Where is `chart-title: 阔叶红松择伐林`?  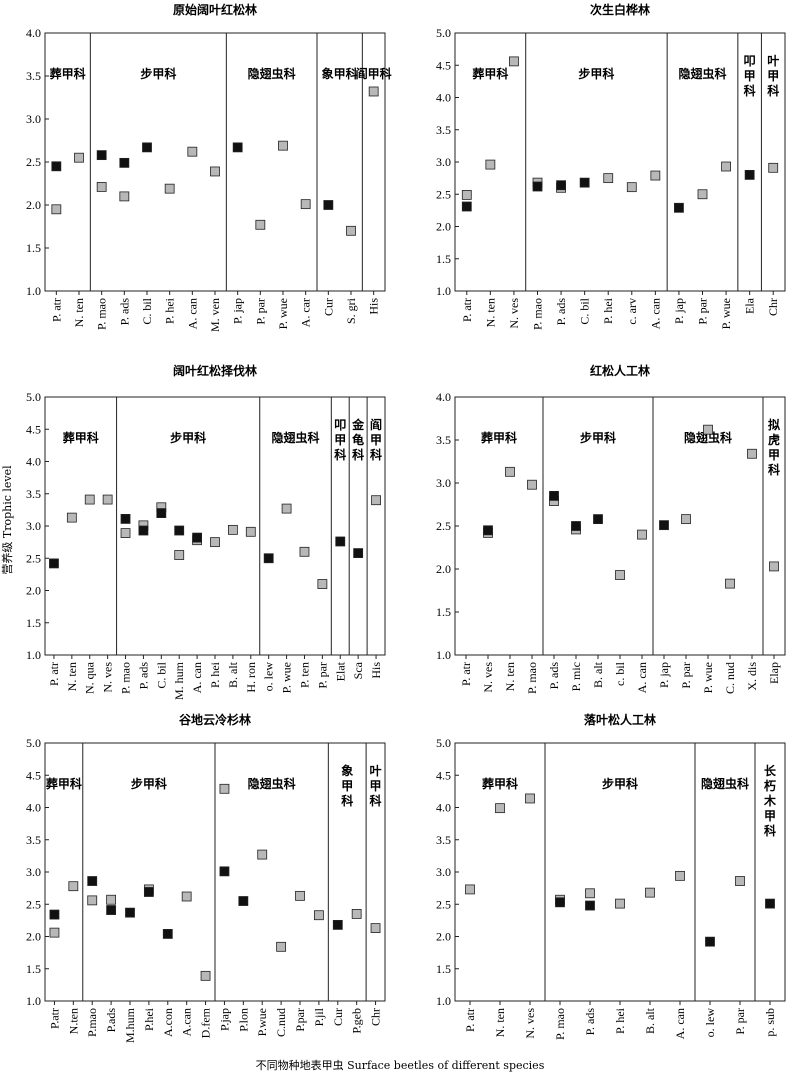 chart-title: 阔叶红松择伐林 is located at coordinates (215, 370).